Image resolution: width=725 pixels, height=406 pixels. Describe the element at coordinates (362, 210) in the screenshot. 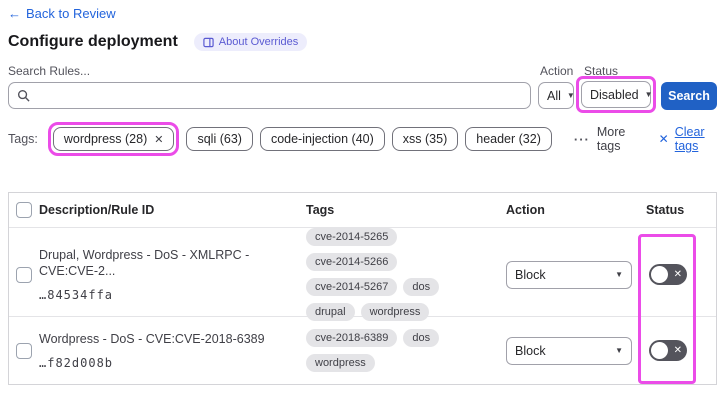

I see `table-header-row: Description/Rule ID Tags Action Status` at that location.